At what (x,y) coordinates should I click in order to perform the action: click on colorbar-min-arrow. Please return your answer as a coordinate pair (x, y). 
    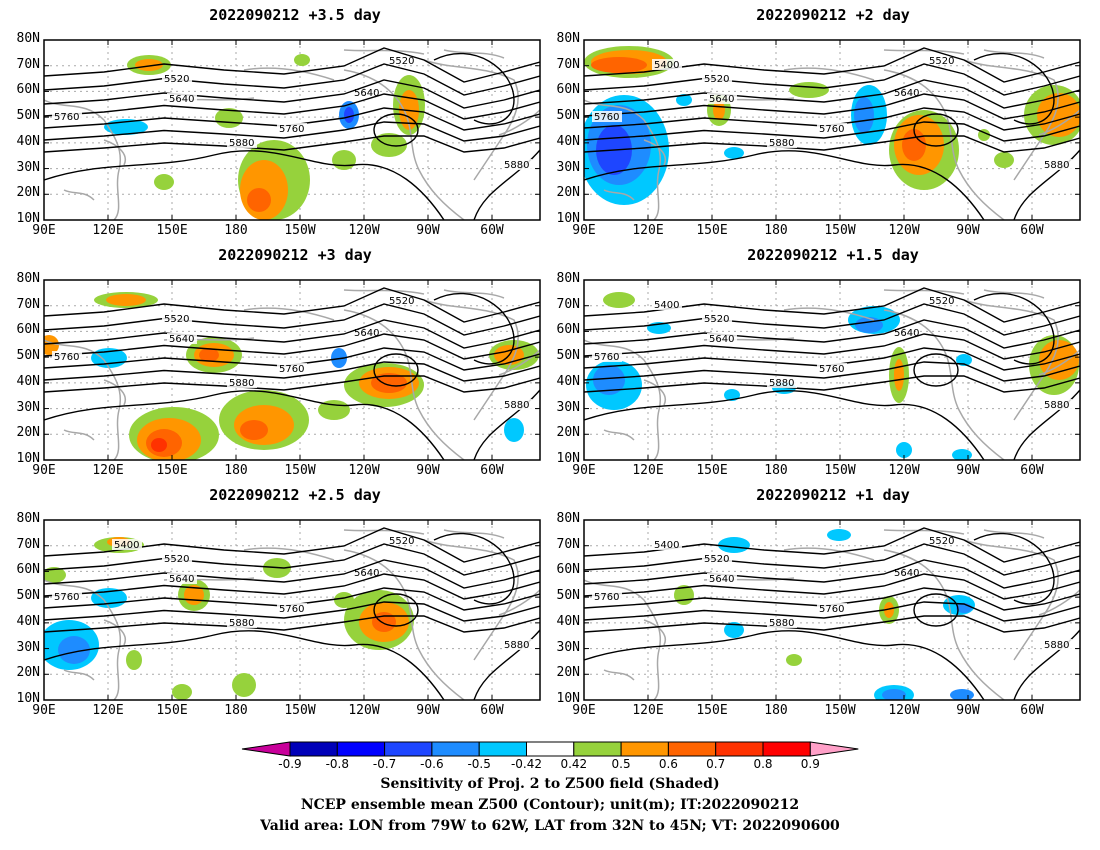
    Looking at the image, I should click on (266, 749).